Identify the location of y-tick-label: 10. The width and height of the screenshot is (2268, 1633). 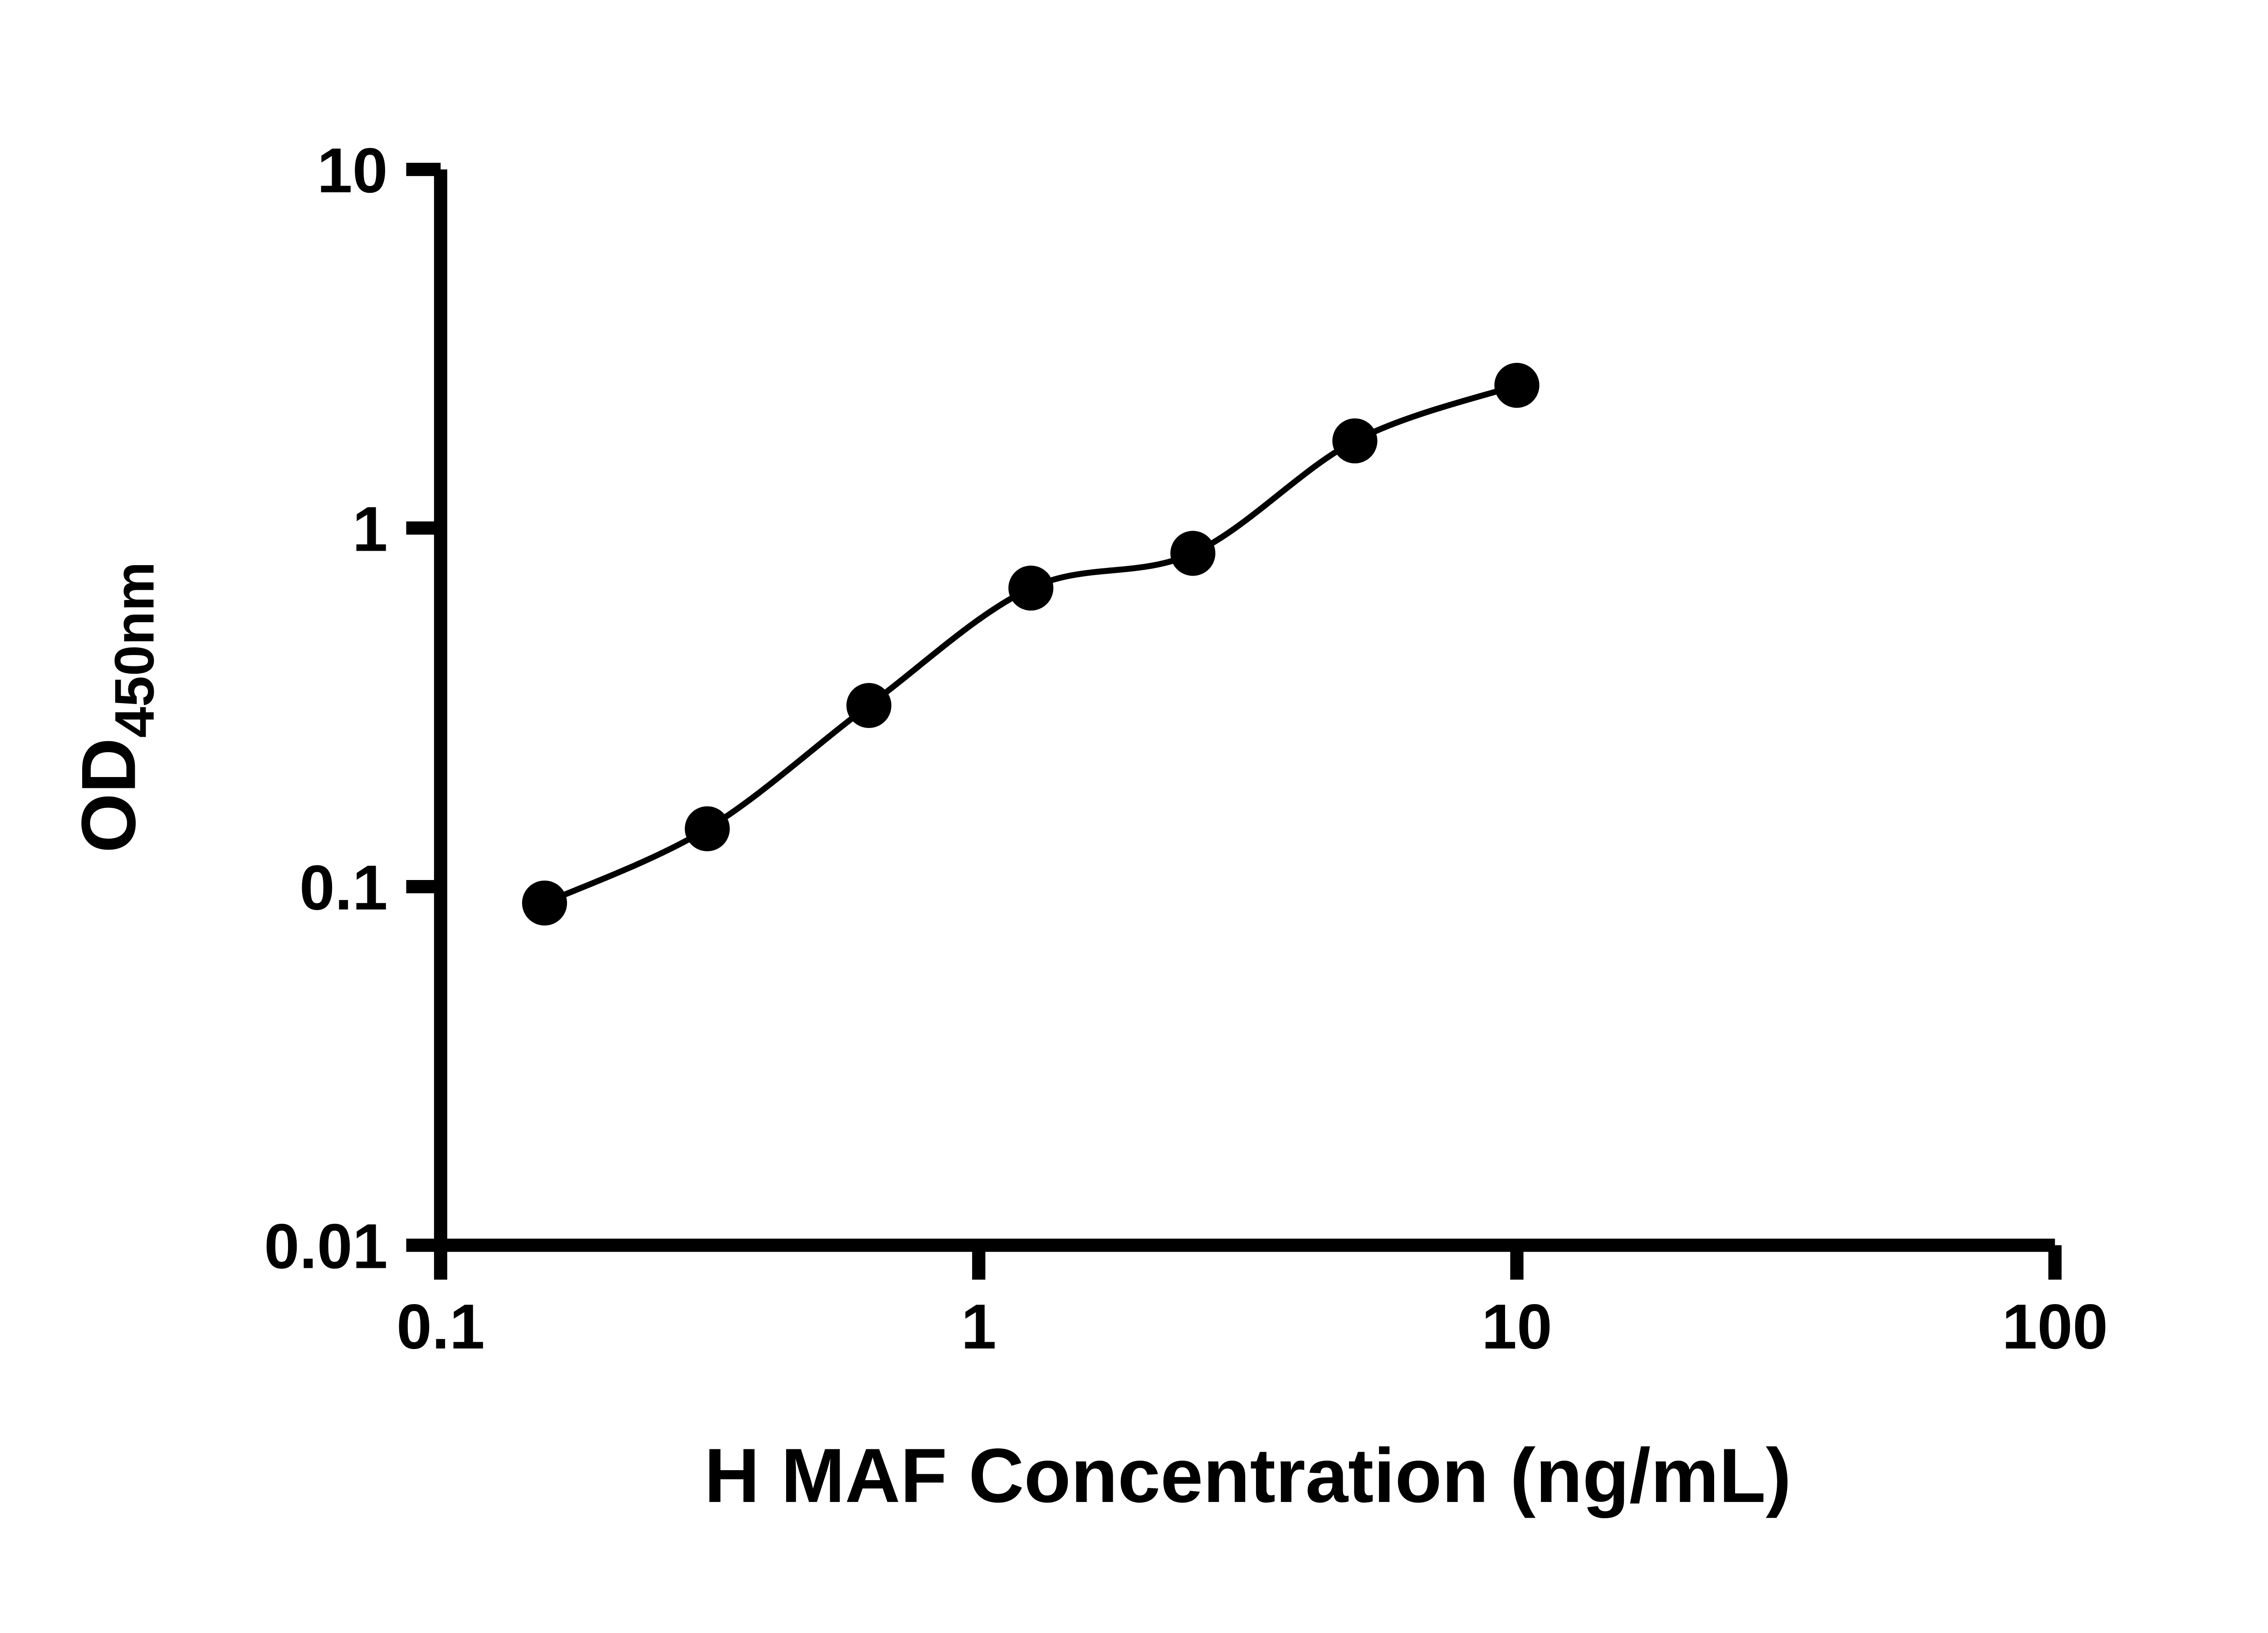
(353, 170).